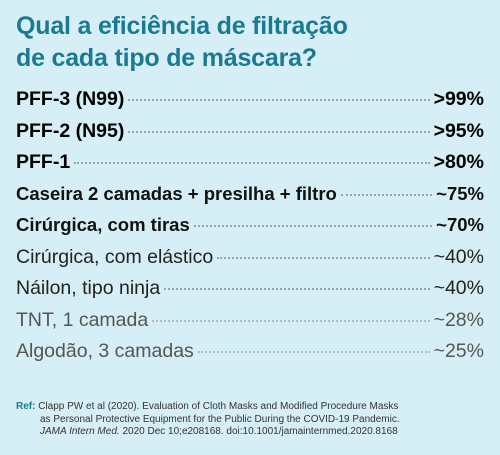  I want to click on item-label: PFF-2 (N95), so click(70, 130).